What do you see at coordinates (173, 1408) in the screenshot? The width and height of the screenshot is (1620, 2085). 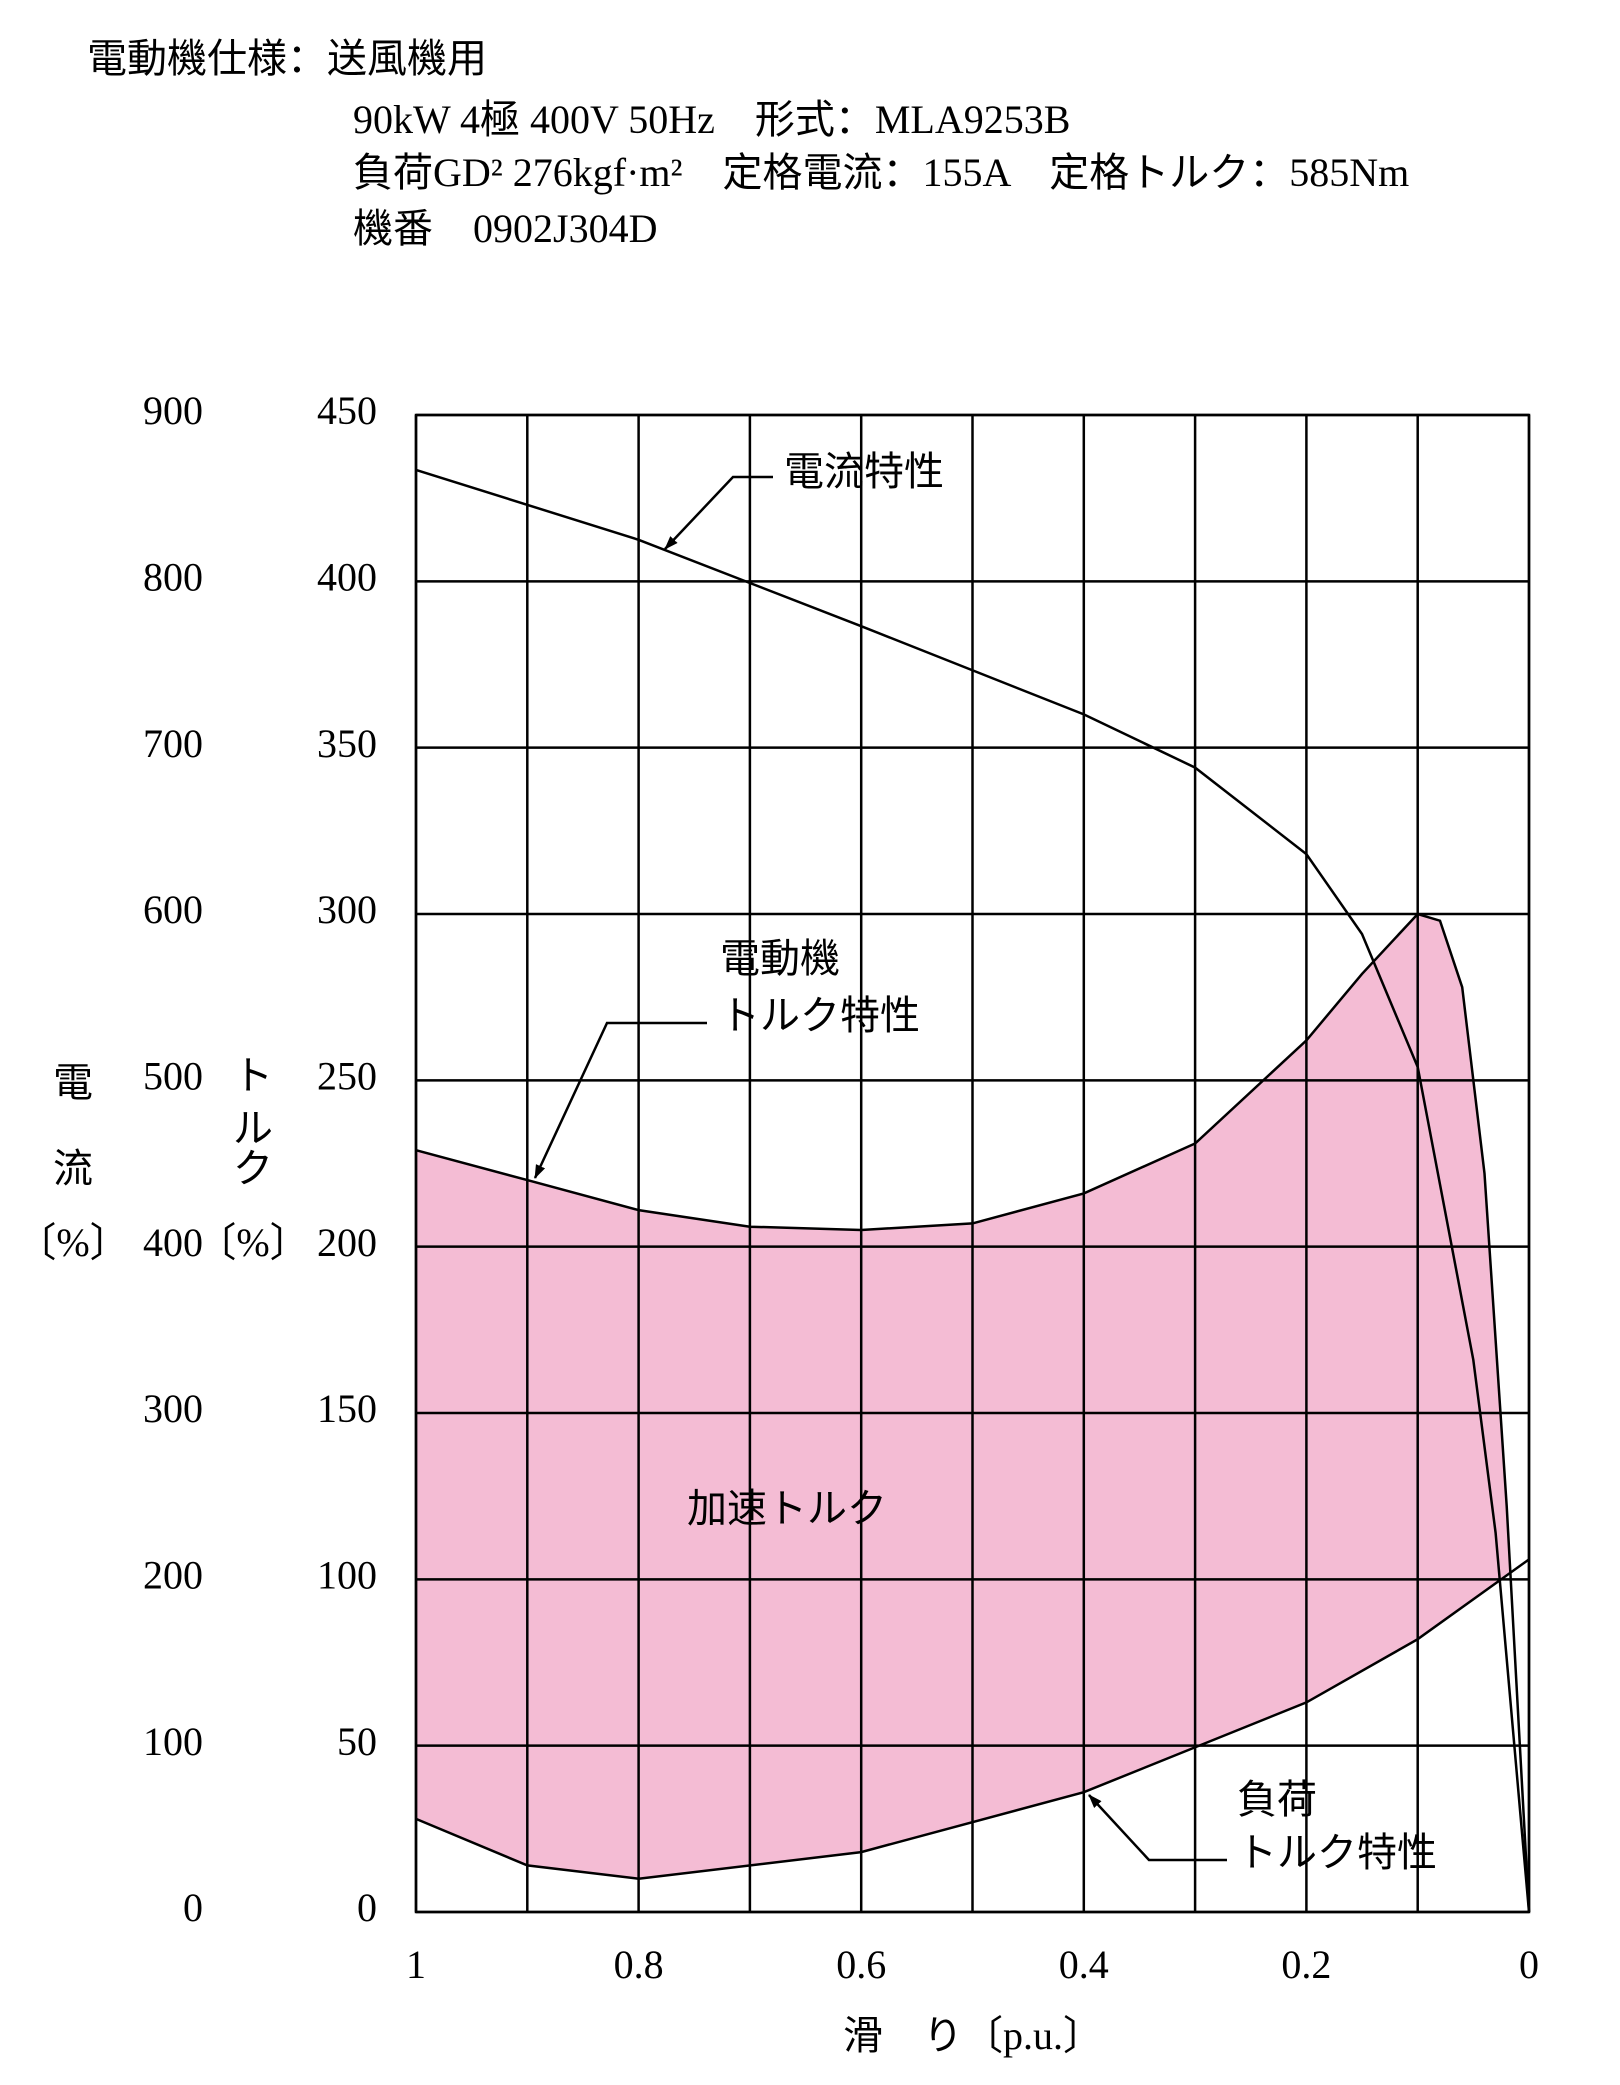 I see `y2-tick-label: 300` at bounding box center [173, 1408].